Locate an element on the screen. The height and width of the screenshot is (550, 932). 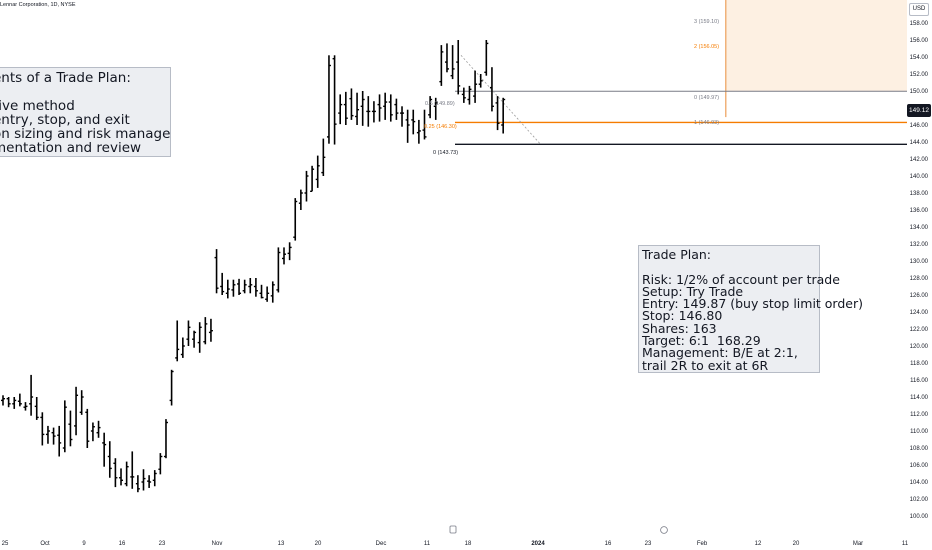
time-tick-label: 11 is located at coordinates (905, 544).